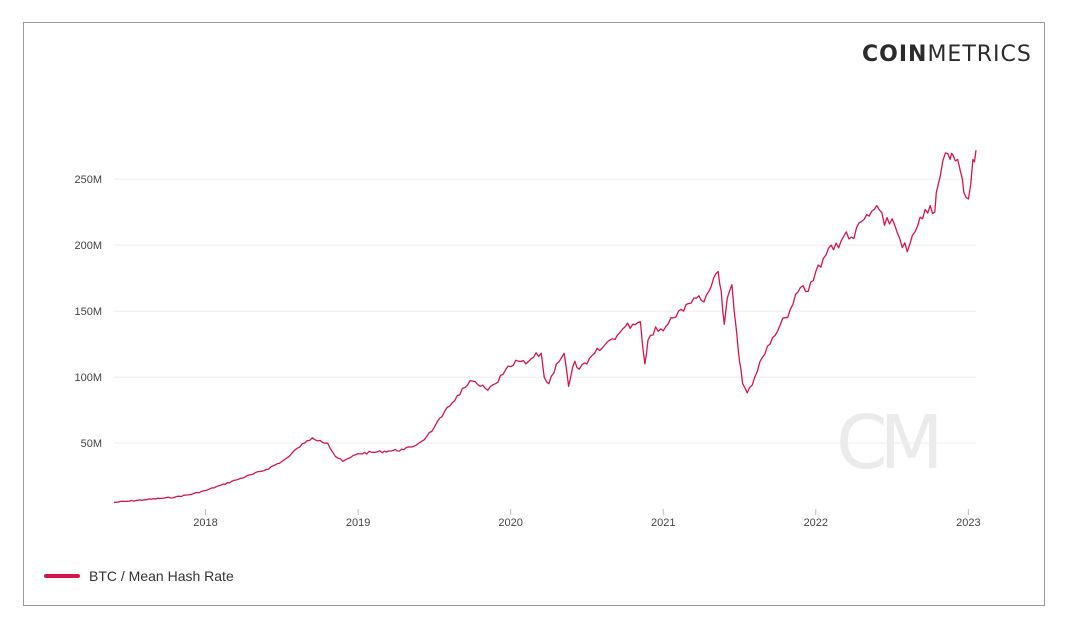 The width and height of the screenshot is (1068, 630). I want to click on y-tick-label: 200M, so click(88, 246).